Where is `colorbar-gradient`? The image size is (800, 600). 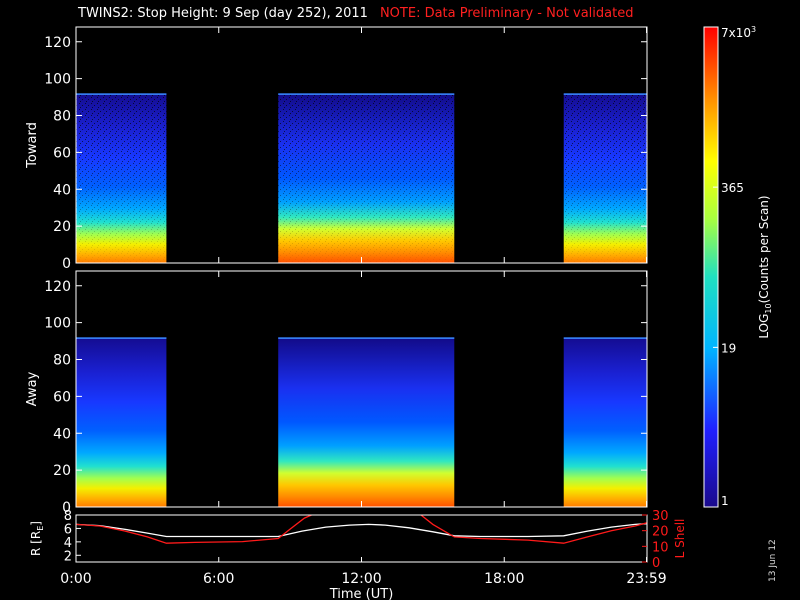 colorbar-gradient is located at coordinates (711, 267).